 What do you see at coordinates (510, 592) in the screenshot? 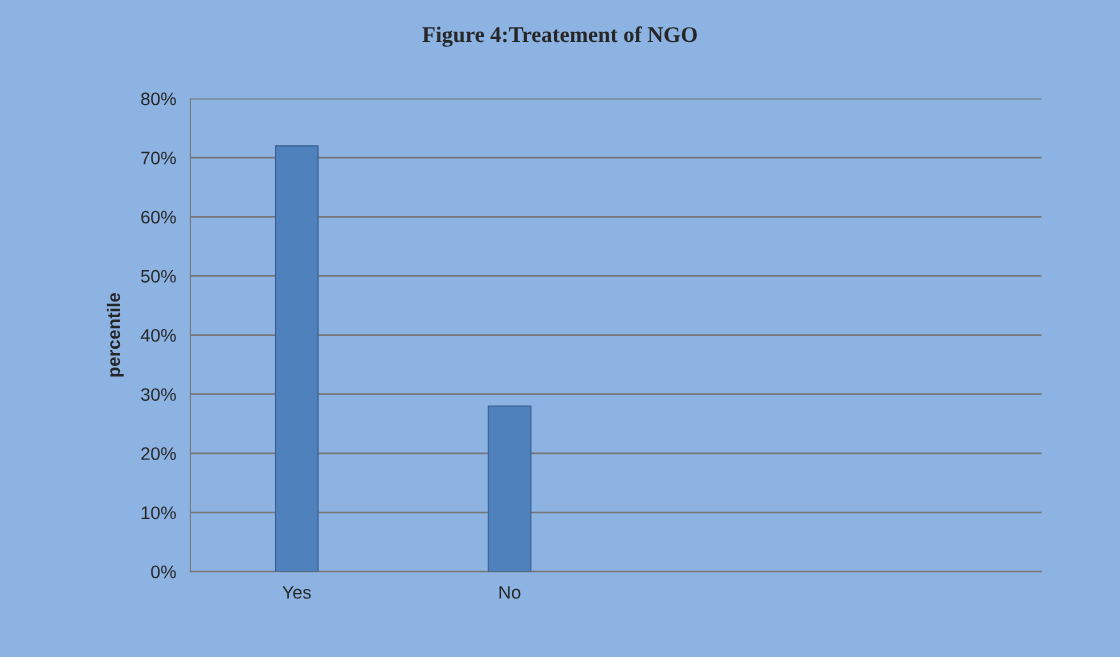
I see `x-tick-label: No` at bounding box center [510, 592].